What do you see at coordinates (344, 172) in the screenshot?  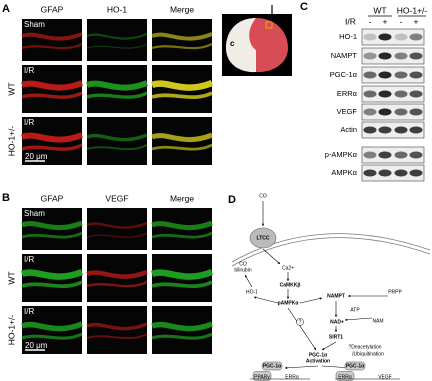 I see `blot-label: AMPKα` at bounding box center [344, 172].